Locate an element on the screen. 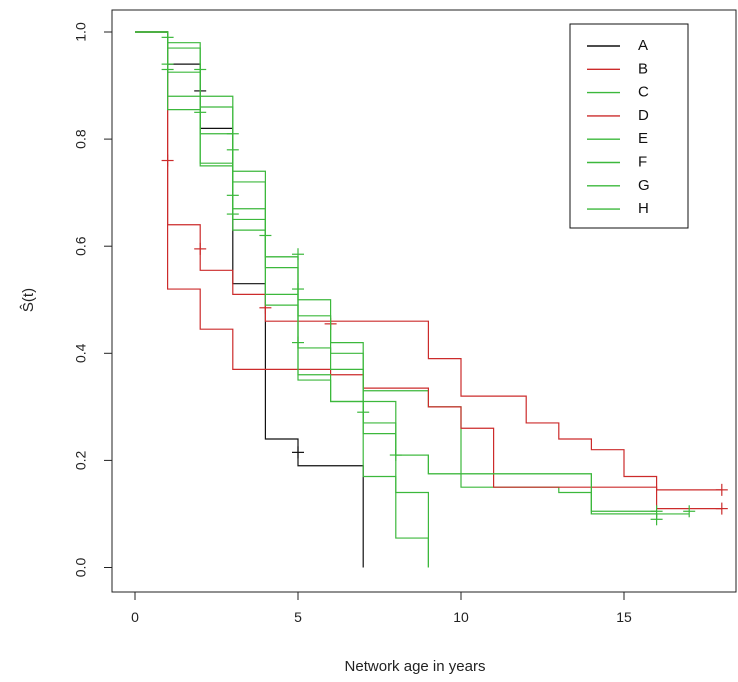  legend-label-f: F is located at coordinates (642, 161).